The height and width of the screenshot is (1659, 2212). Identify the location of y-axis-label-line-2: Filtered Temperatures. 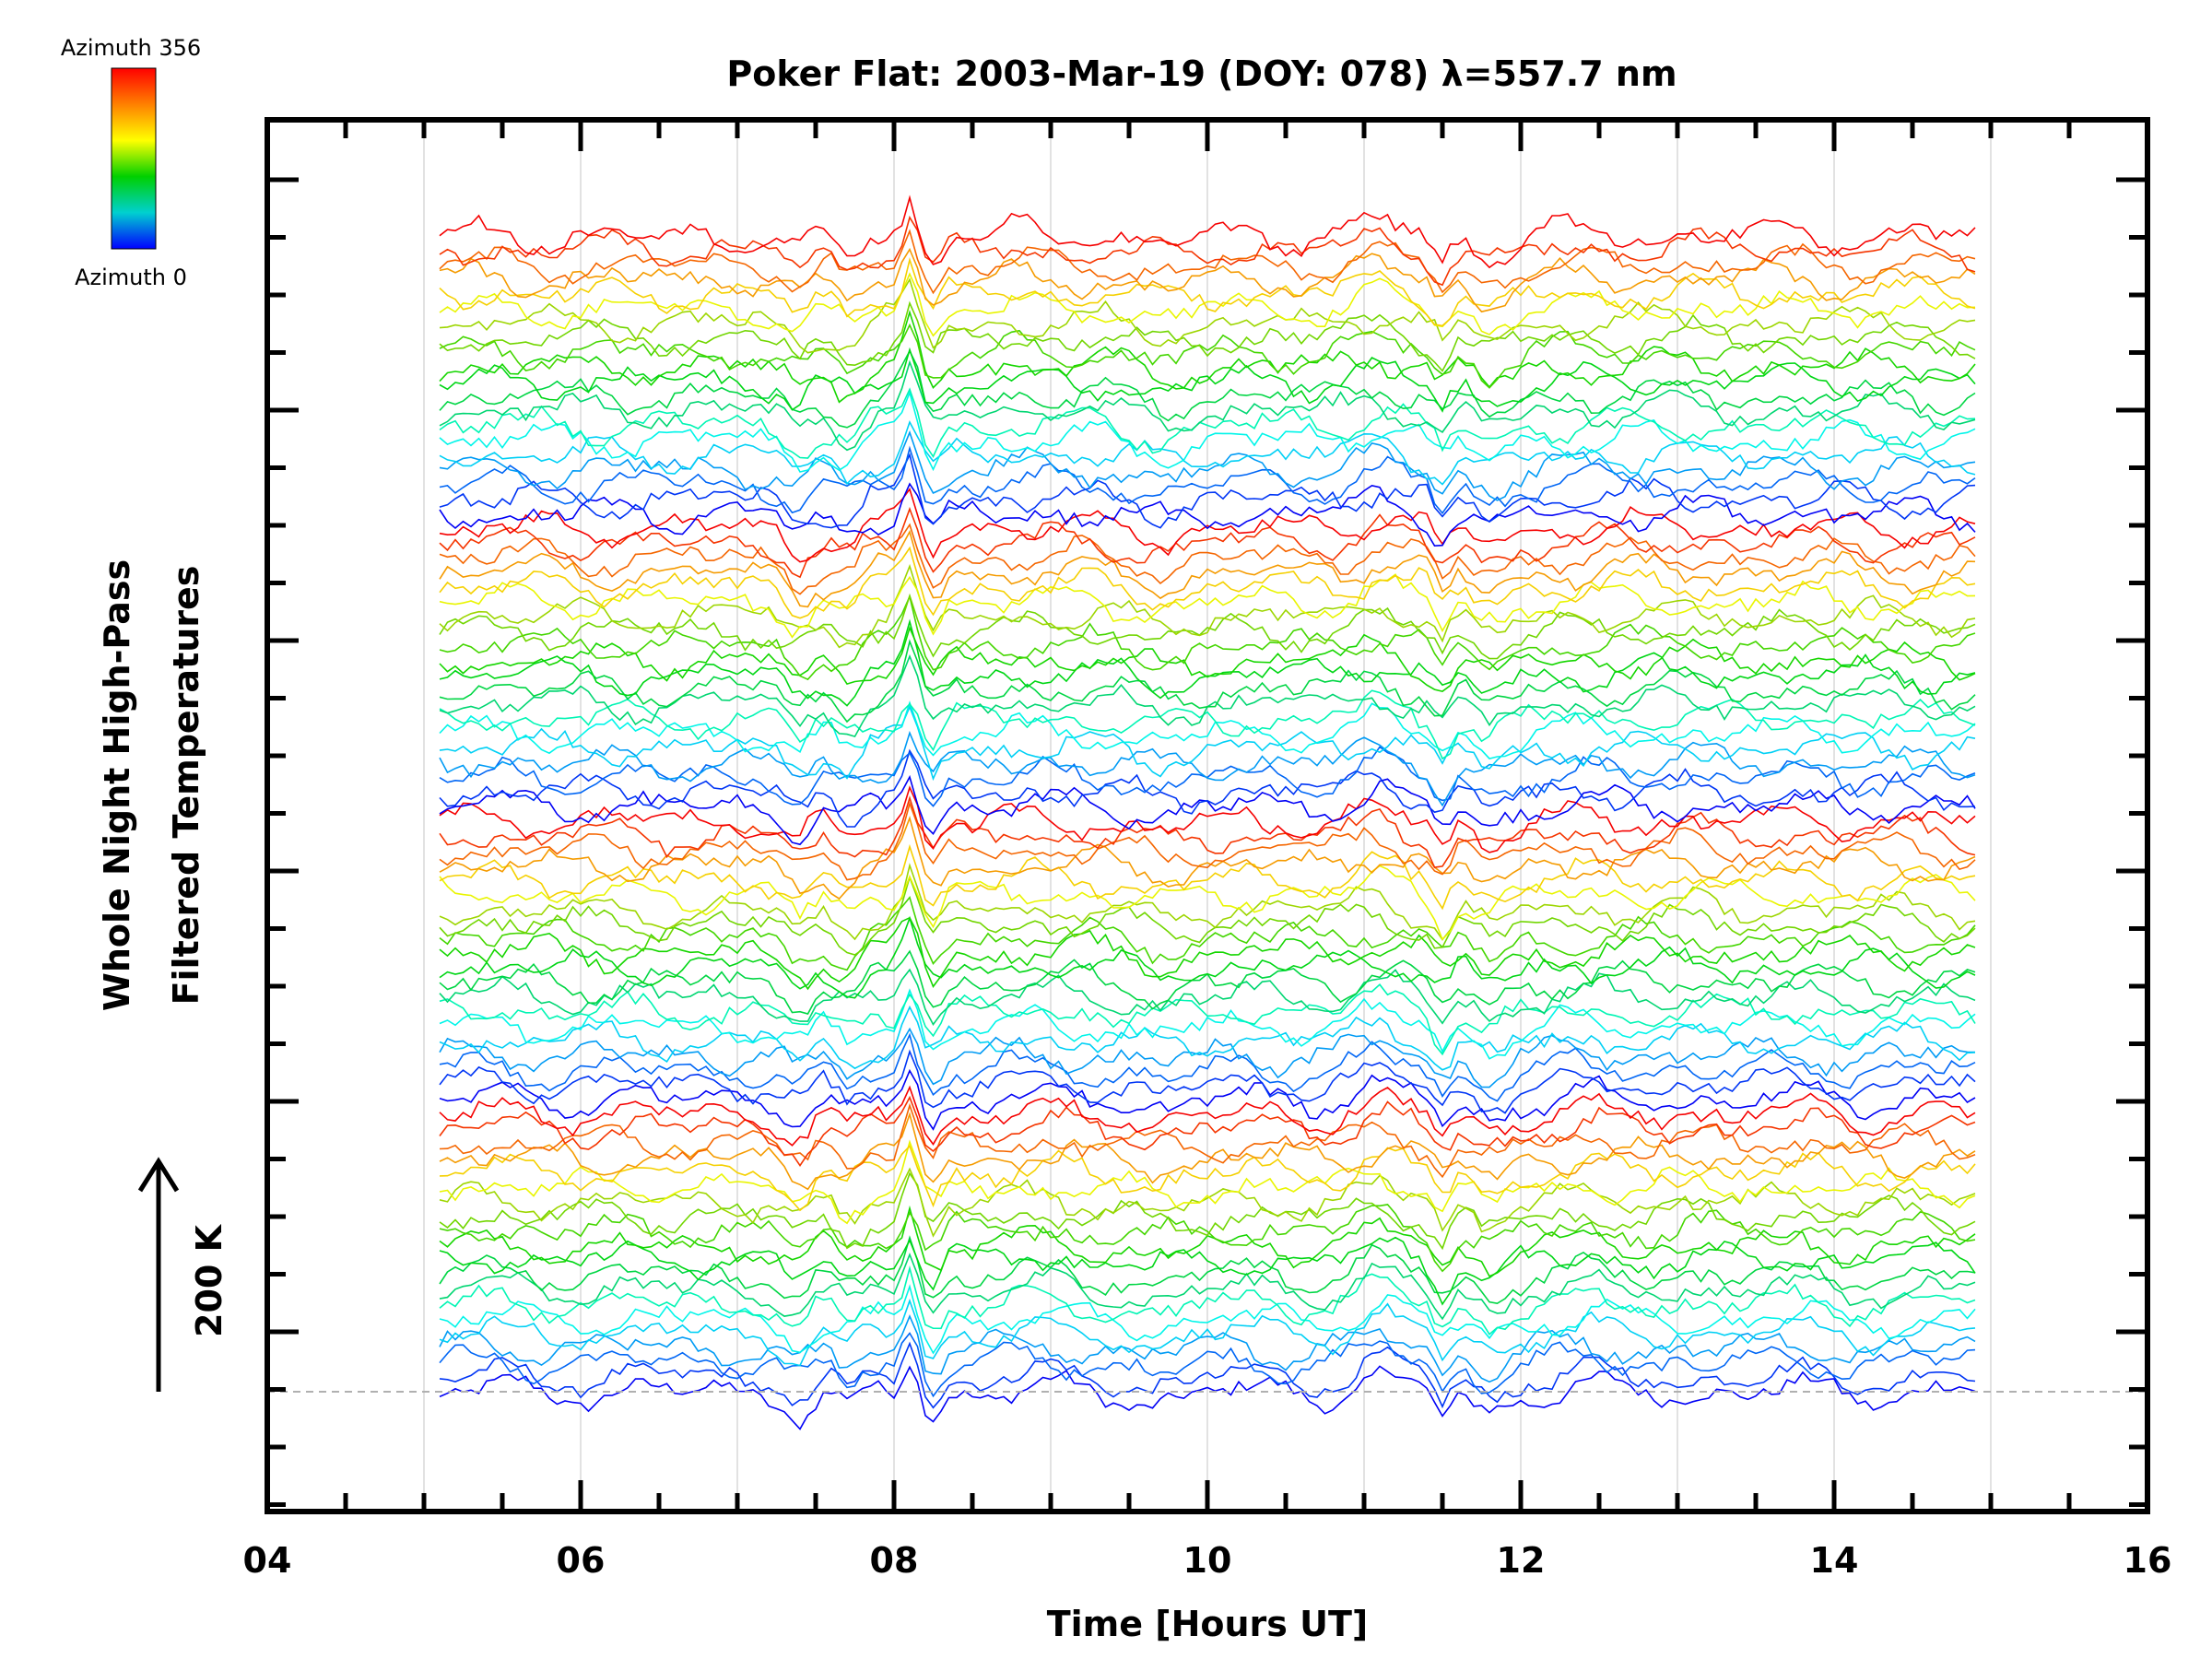
(186, 786).